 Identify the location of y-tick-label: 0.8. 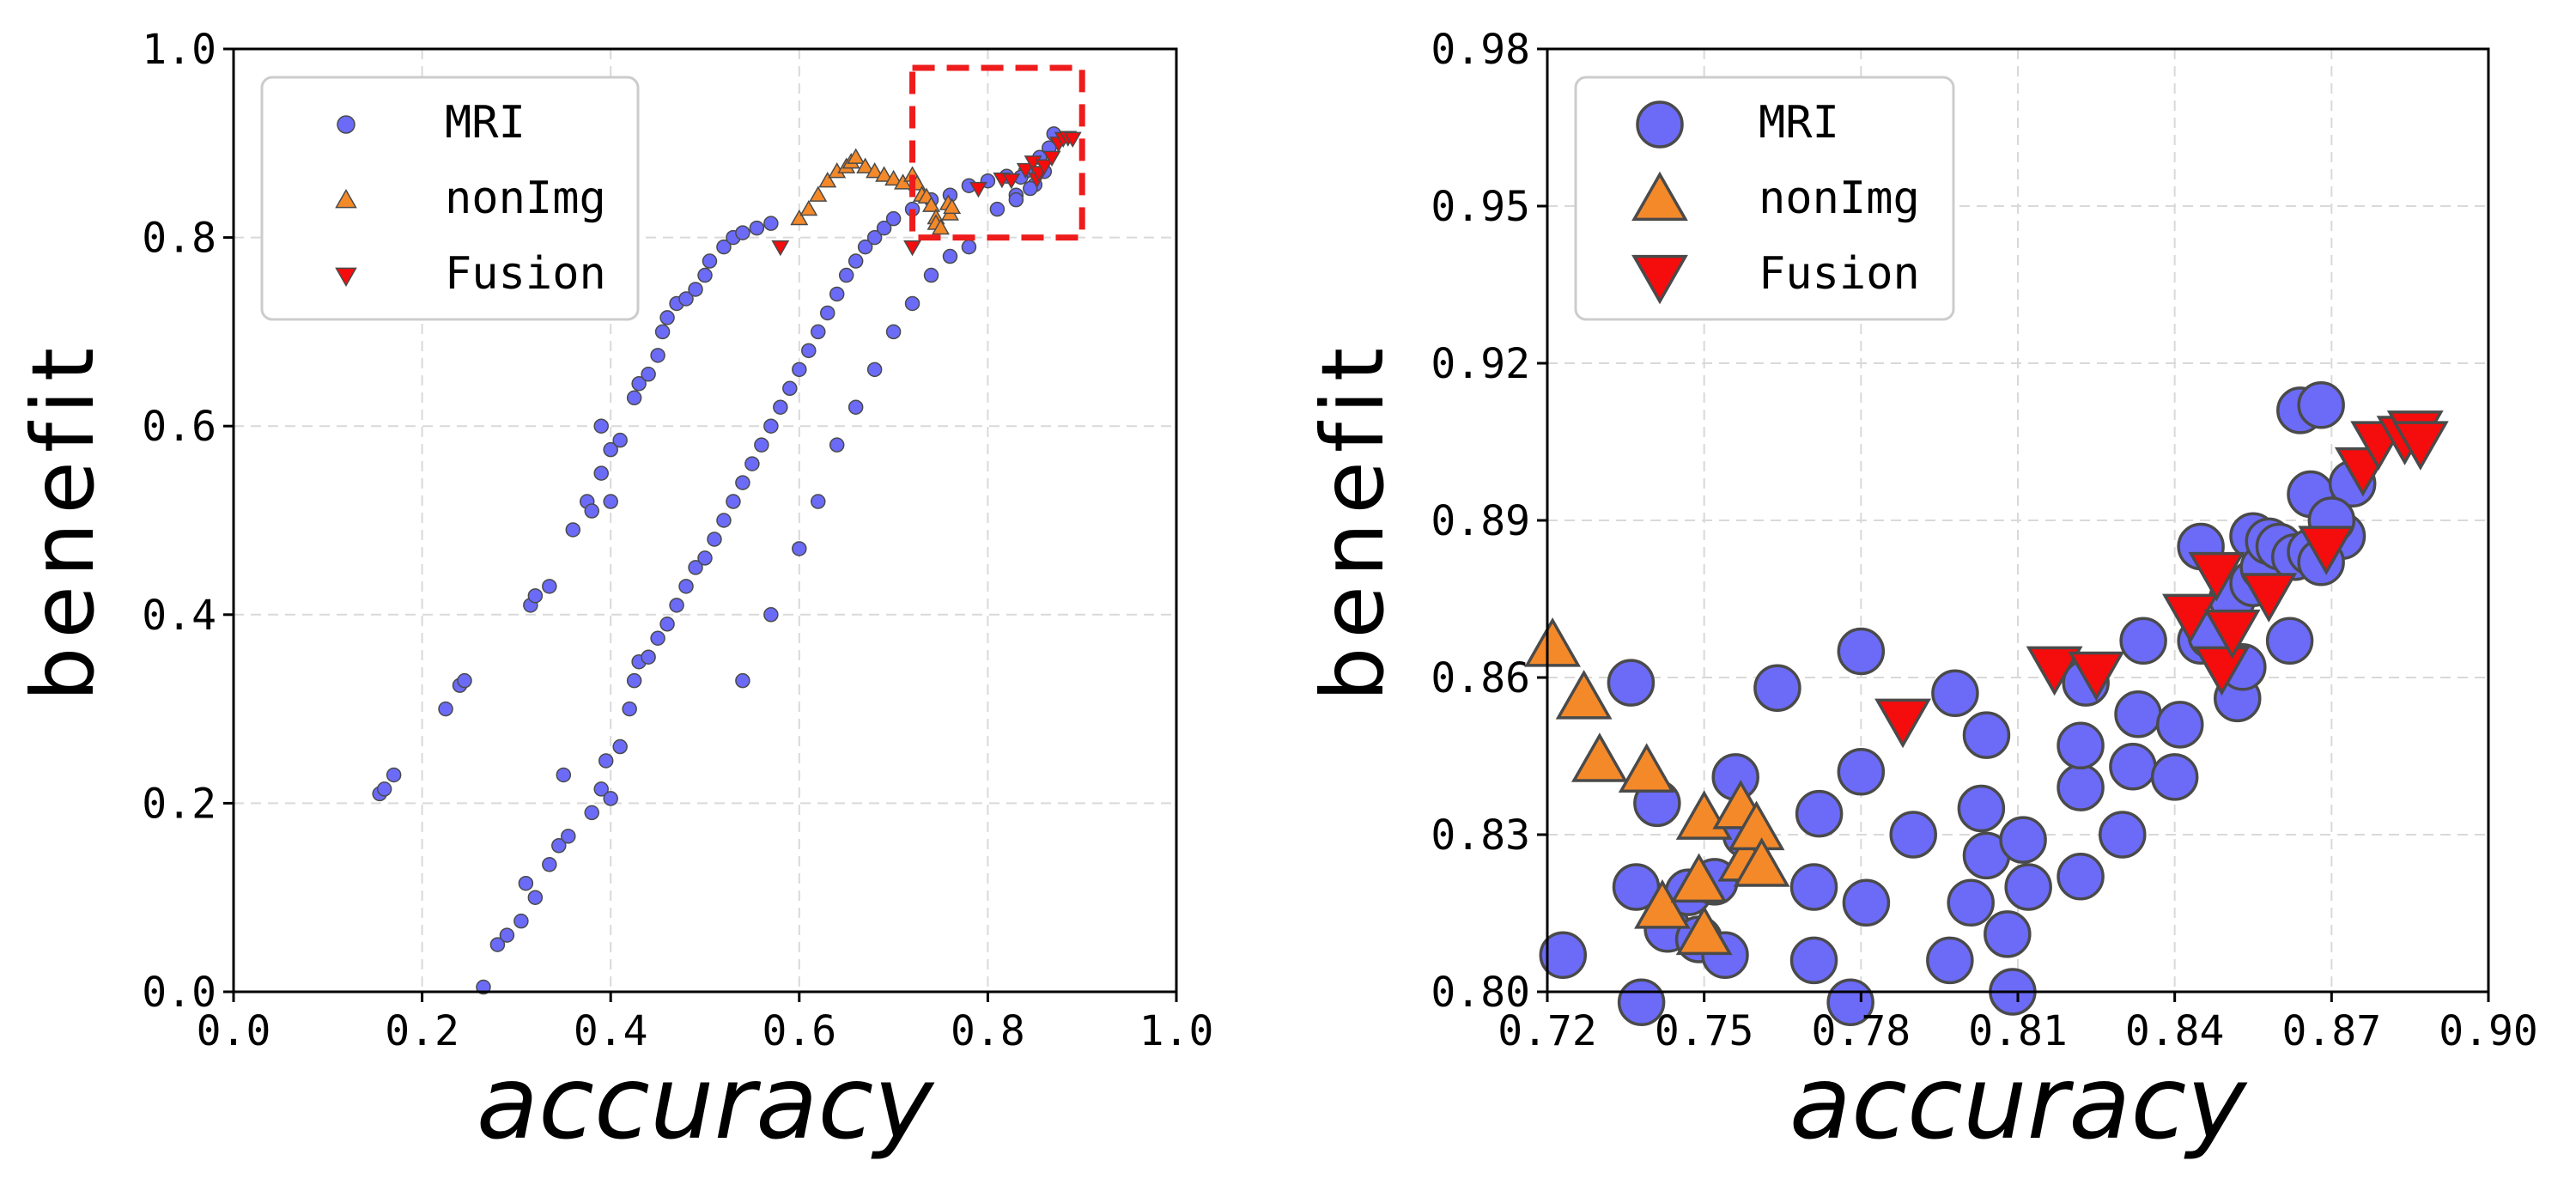
(179, 239).